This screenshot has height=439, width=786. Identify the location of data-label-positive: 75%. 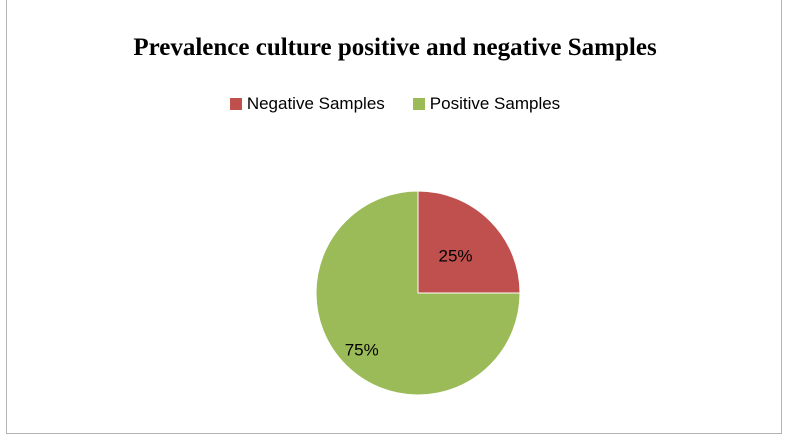
(362, 349).